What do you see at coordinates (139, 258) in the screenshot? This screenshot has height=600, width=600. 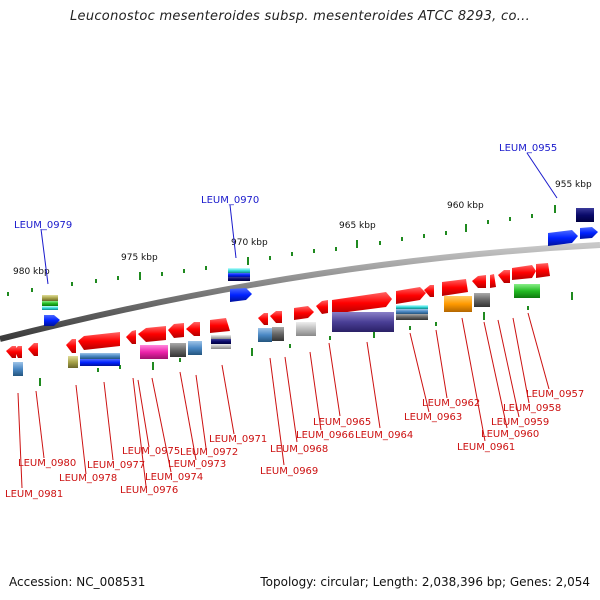 I see `scale-label-975: 975 kbp` at bounding box center [139, 258].